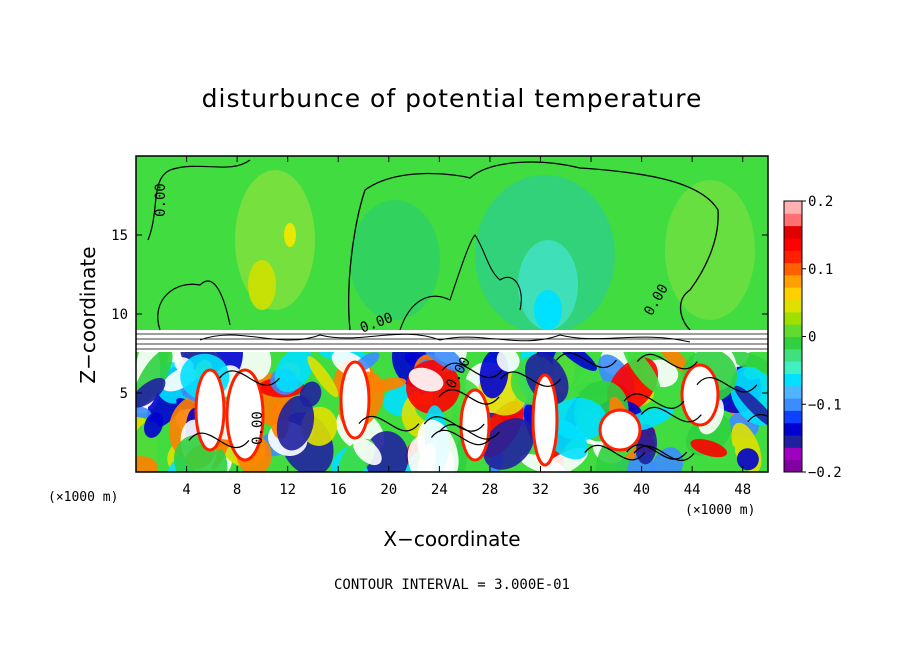  Describe the element at coordinates (451, 585) in the screenshot. I see `contour-interval-note: CONTOUR INTERVAL = 3.000E-01` at that location.